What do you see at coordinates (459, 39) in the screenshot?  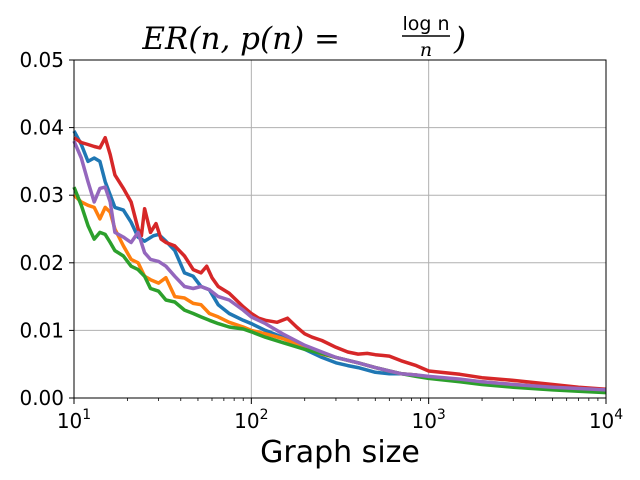 I see `chart-title-suffix: )` at bounding box center [459, 39].